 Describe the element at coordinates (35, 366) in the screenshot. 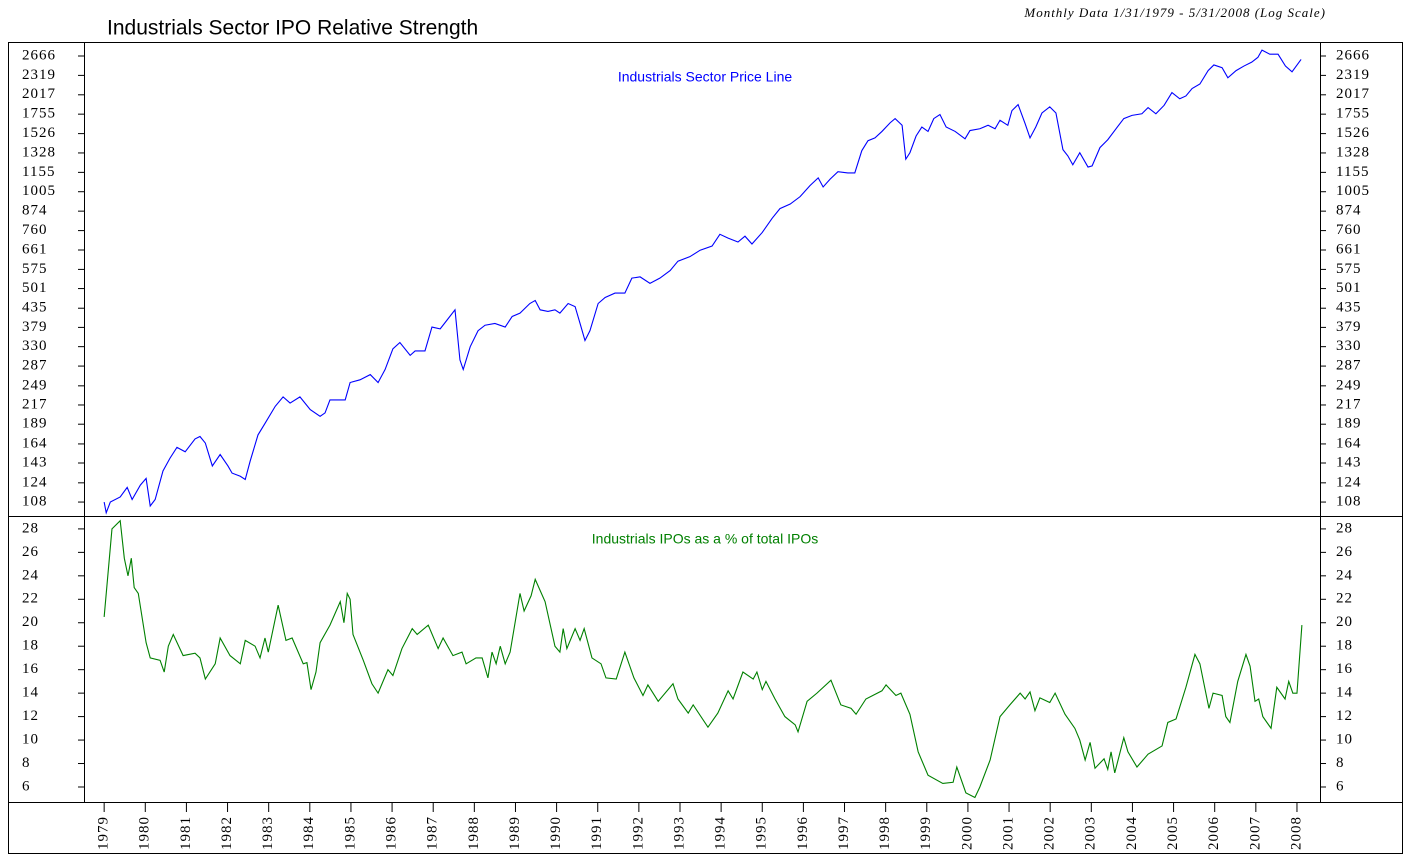

I see `y-tick-label: 287` at that location.